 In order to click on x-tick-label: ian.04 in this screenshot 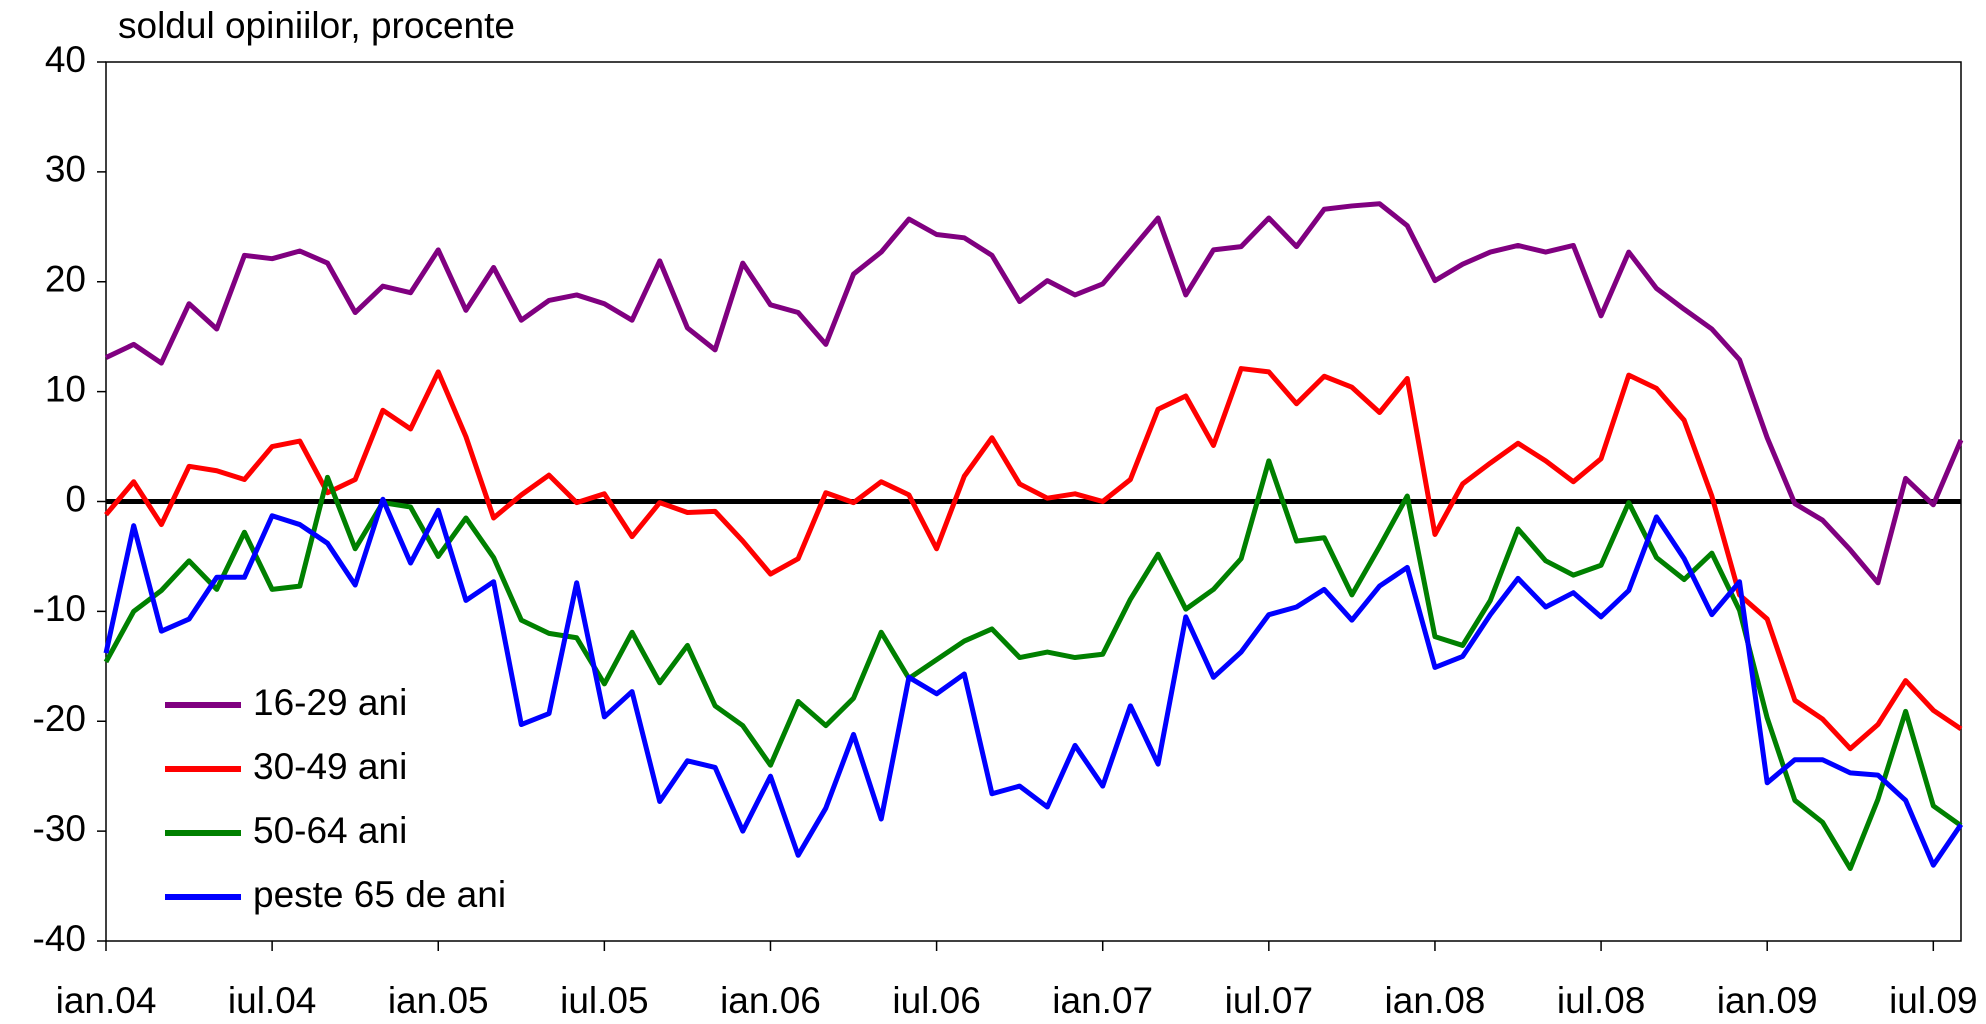, I will do `click(106, 1000)`.